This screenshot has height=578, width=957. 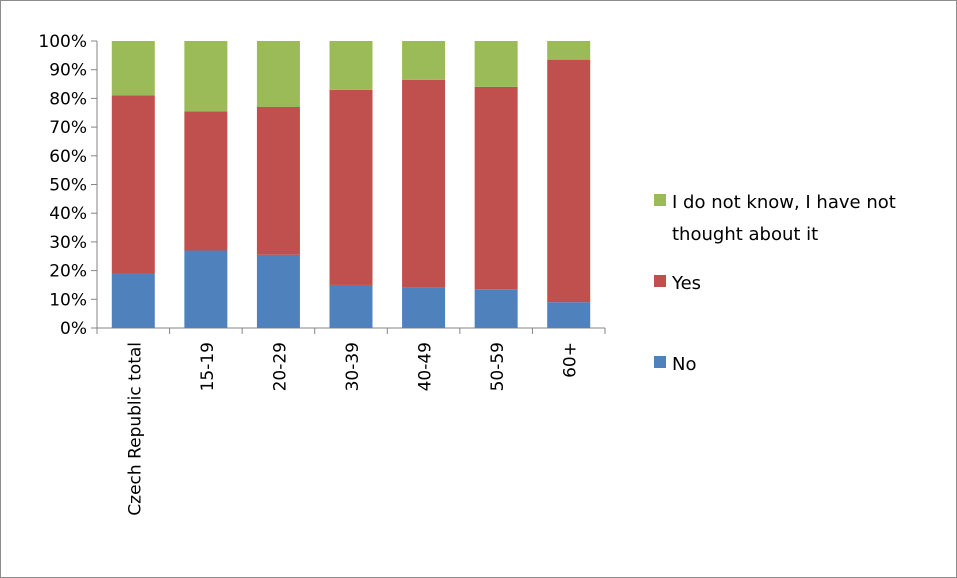 What do you see at coordinates (426, 366) in the screenshot?
I see `category-label: 40-49` at bounding box center [426, 366].